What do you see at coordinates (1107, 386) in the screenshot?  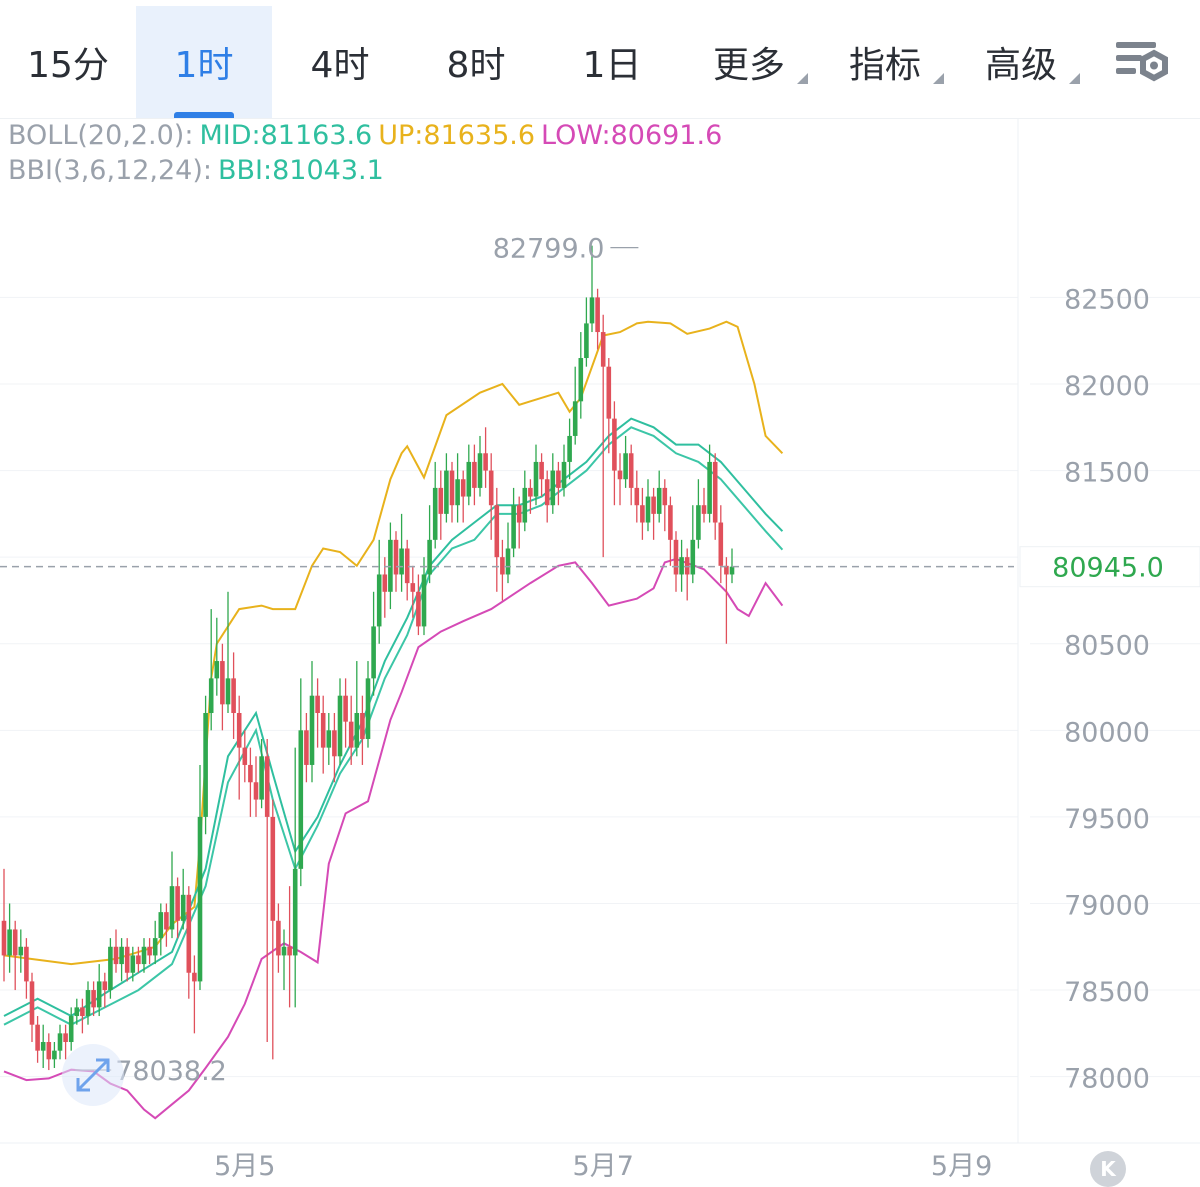 I see `y-tick-label: 82000` at bounding box center [1107, 386].